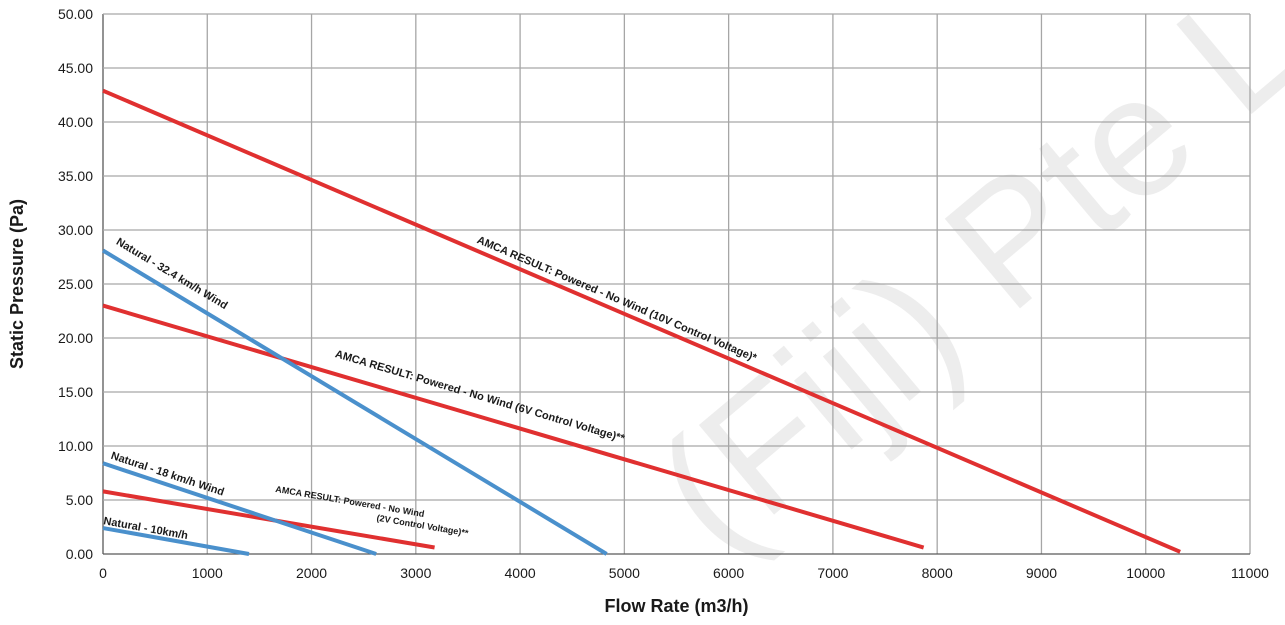 The height and width of the screenshot is (625, 1285). I want to click on y-tick-label: 40.00, so click(75, 122).